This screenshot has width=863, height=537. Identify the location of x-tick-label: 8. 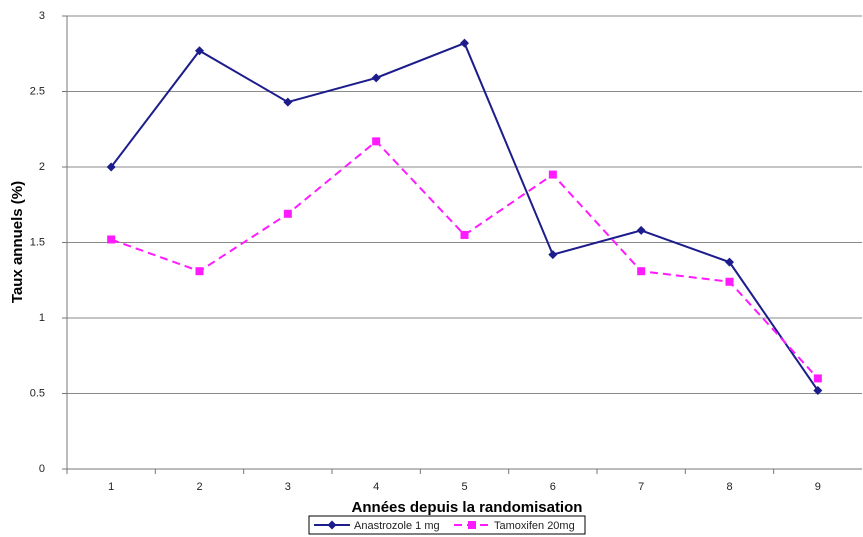
(729, 487).